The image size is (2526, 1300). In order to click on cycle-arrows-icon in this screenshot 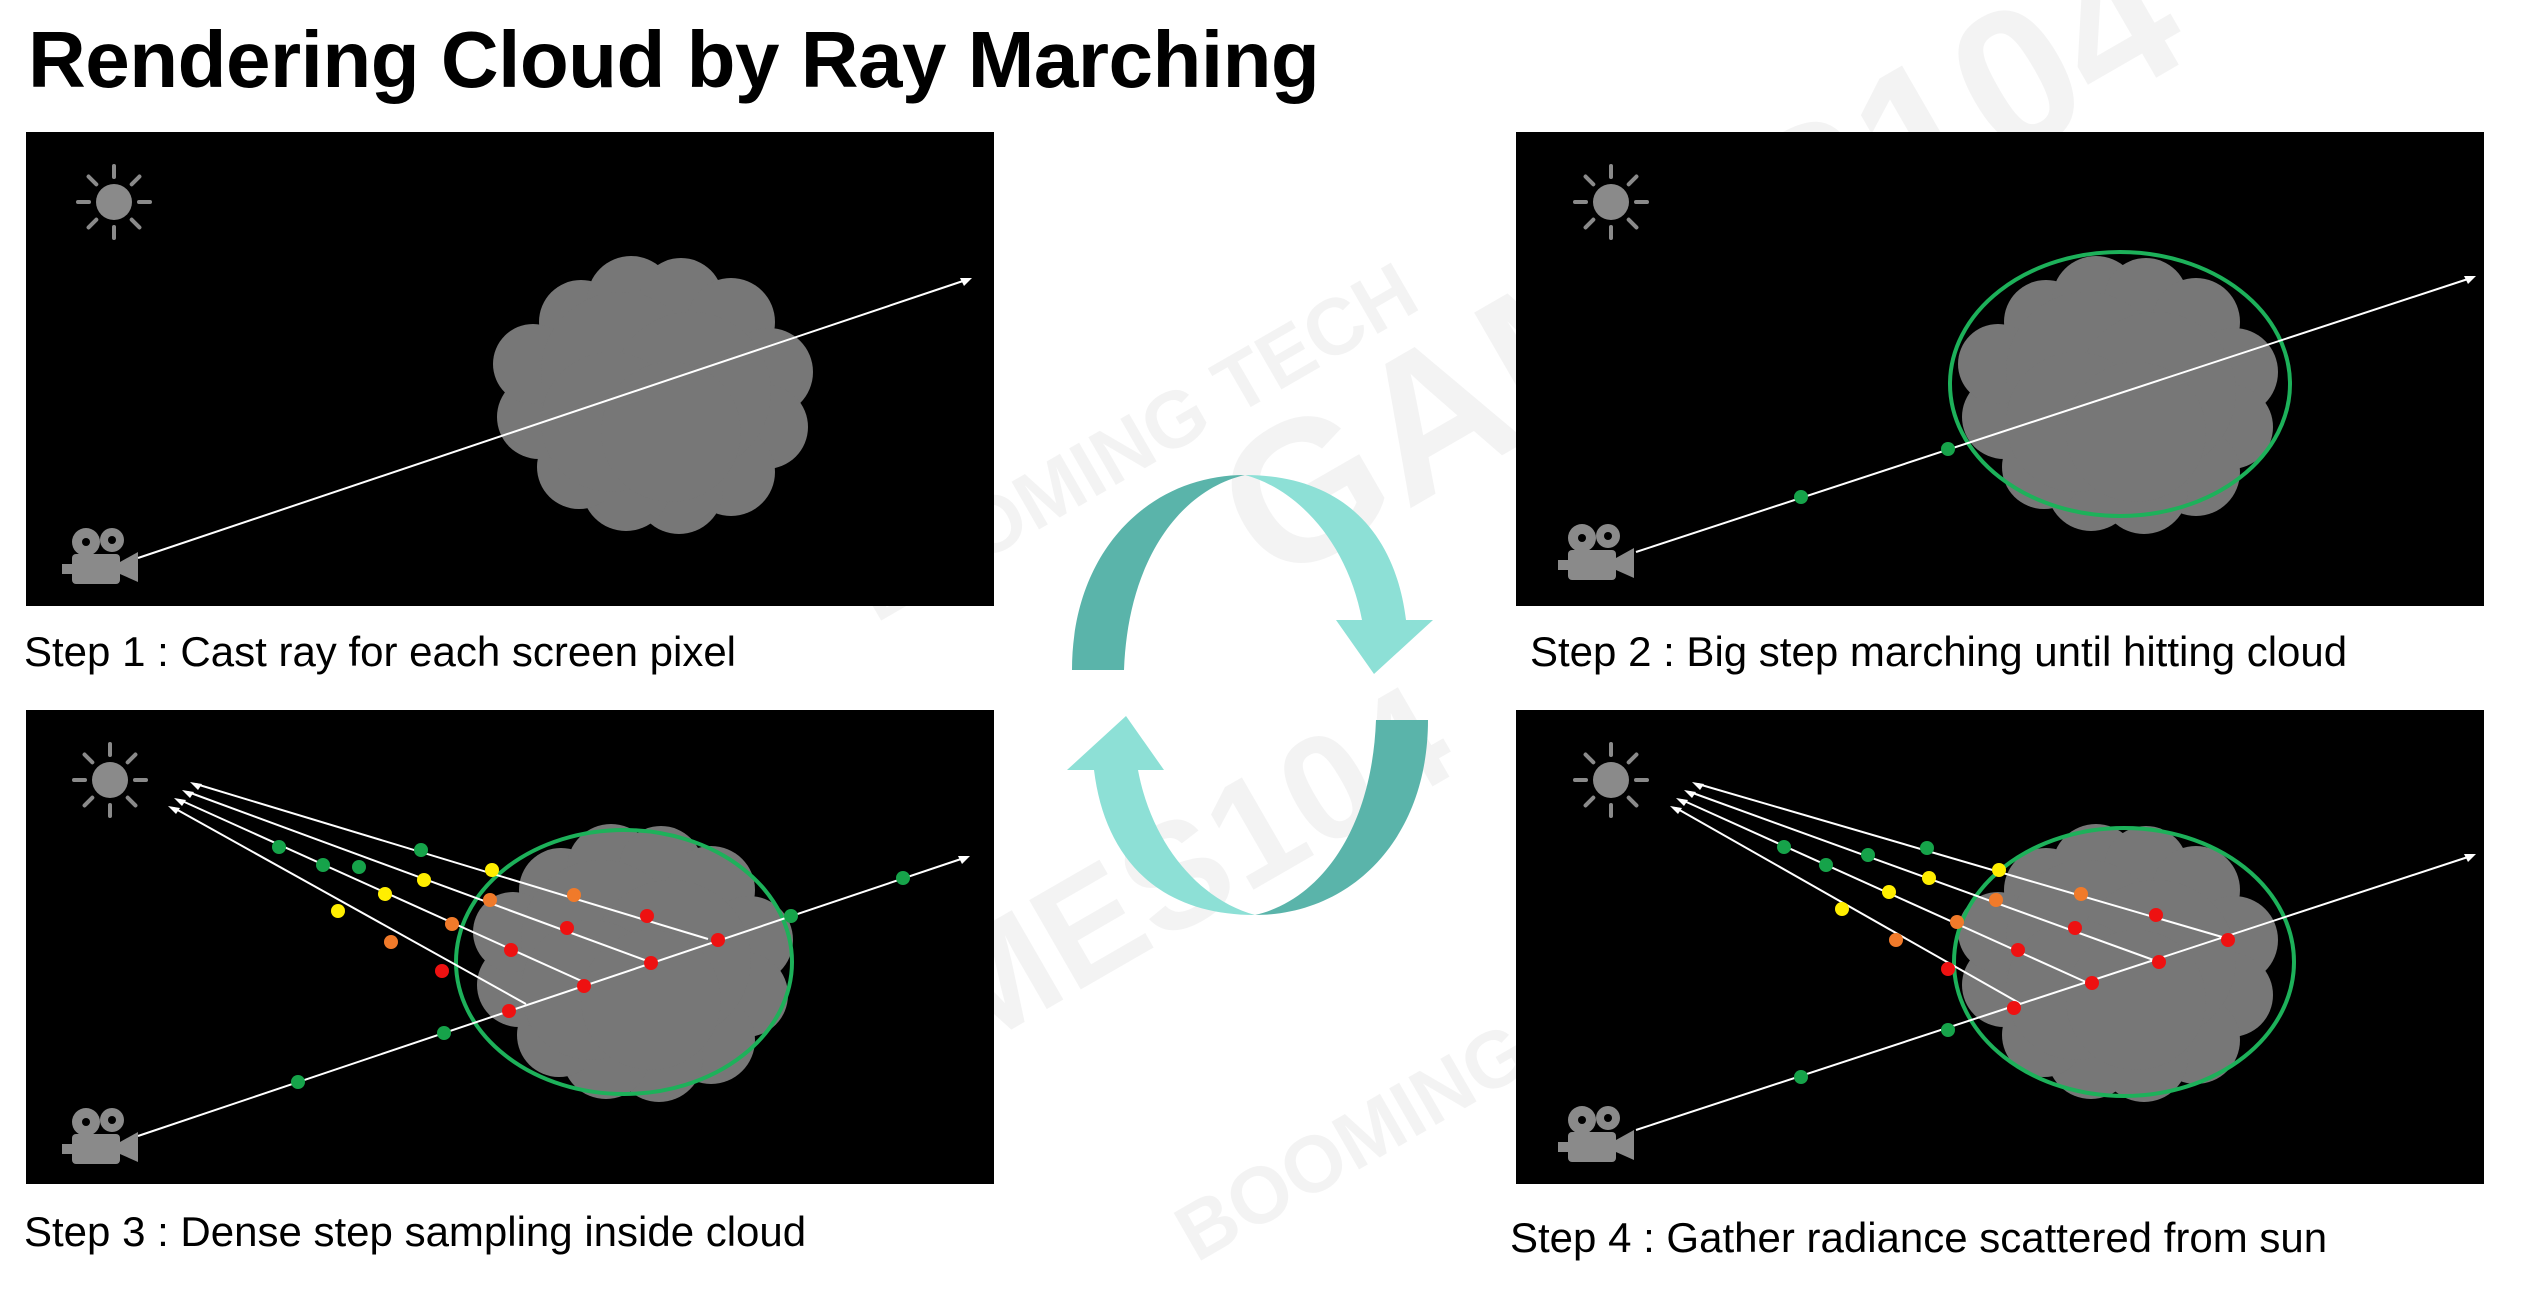, I will do `click(1250, 695)`.